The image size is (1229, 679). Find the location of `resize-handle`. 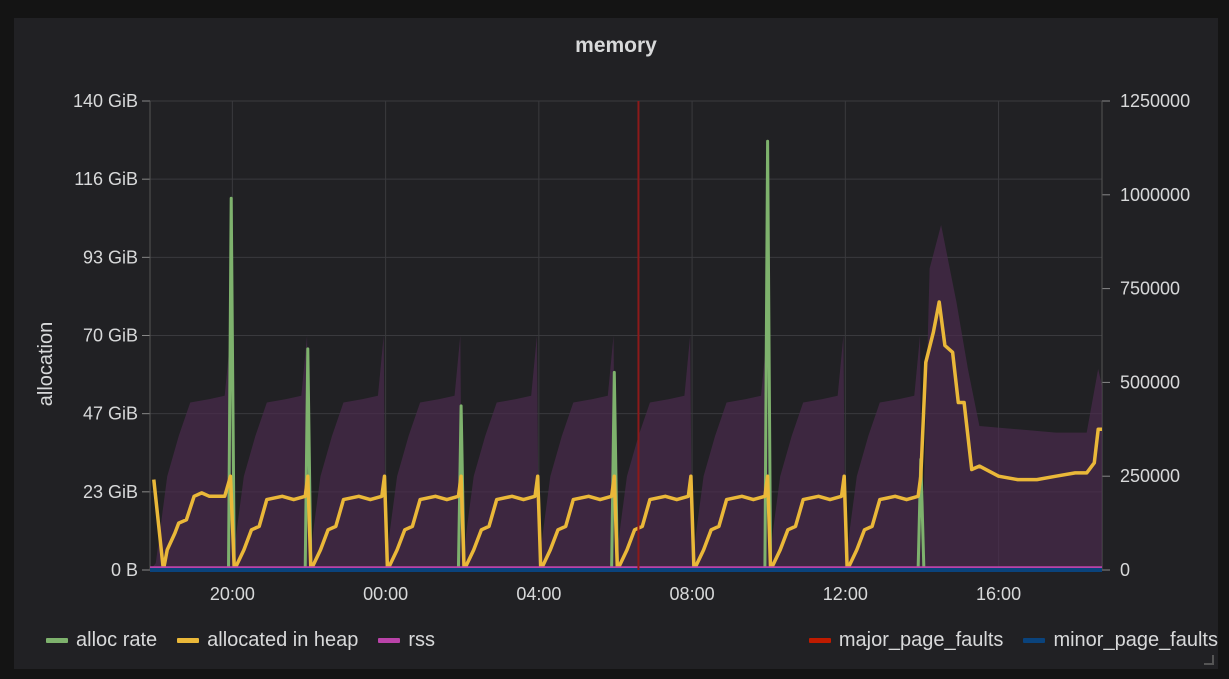

resize-handle is located at coordinates (1209, 660).